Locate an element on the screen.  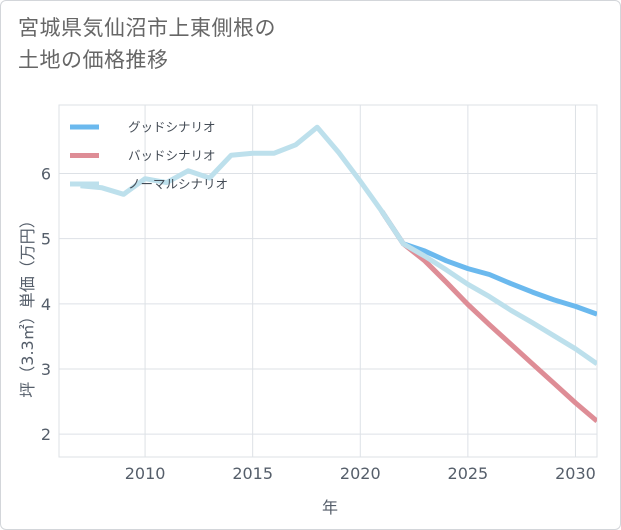
x-tick-label: 2025 is located at coordinates (468, 473).